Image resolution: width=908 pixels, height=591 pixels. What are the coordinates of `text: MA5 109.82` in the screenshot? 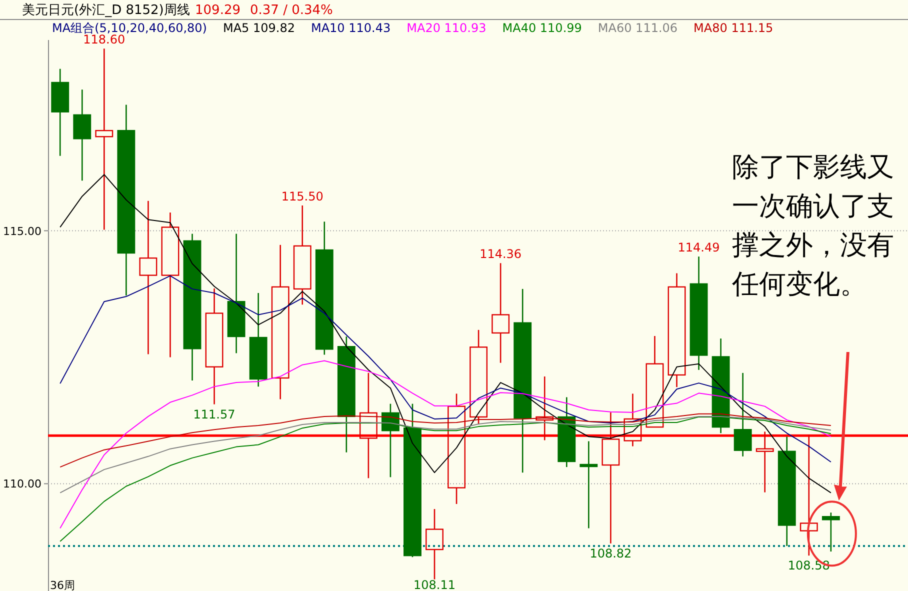 It's located at (258, 28).